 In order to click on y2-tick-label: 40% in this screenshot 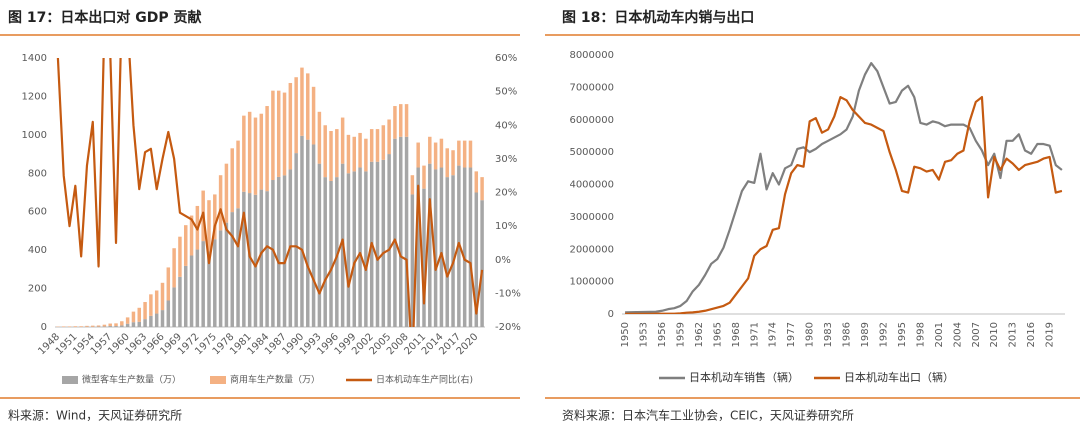, I will do `click(506, 125)`.